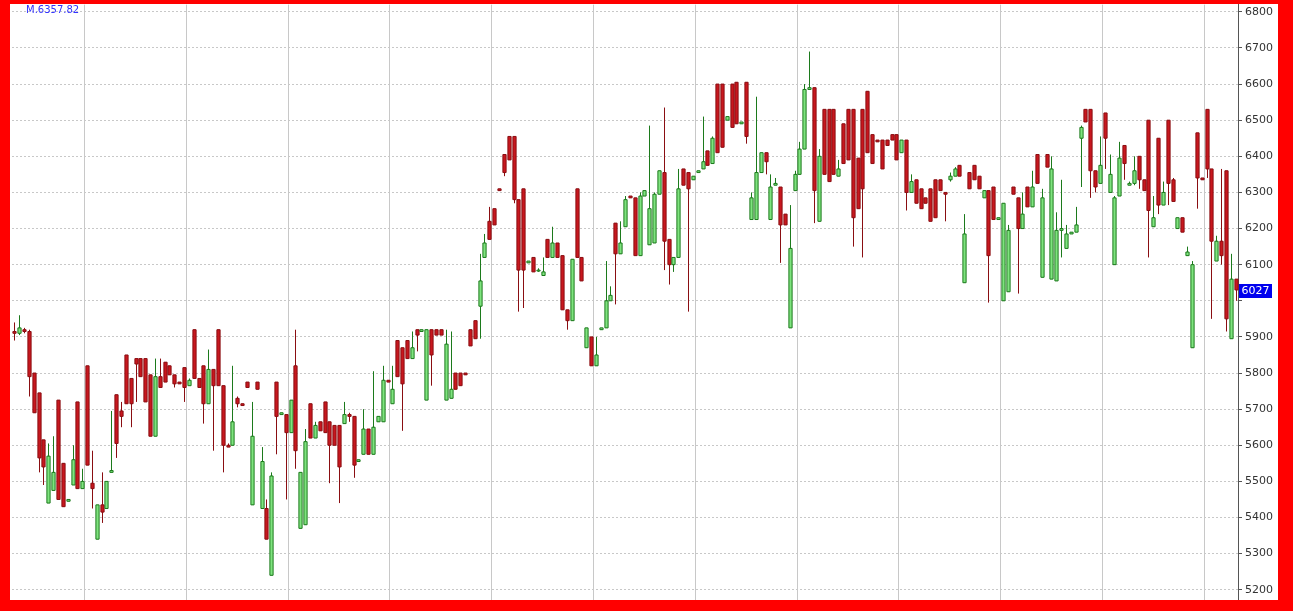  I want to click on y-tick-label: 5300, so click(1259, 553).